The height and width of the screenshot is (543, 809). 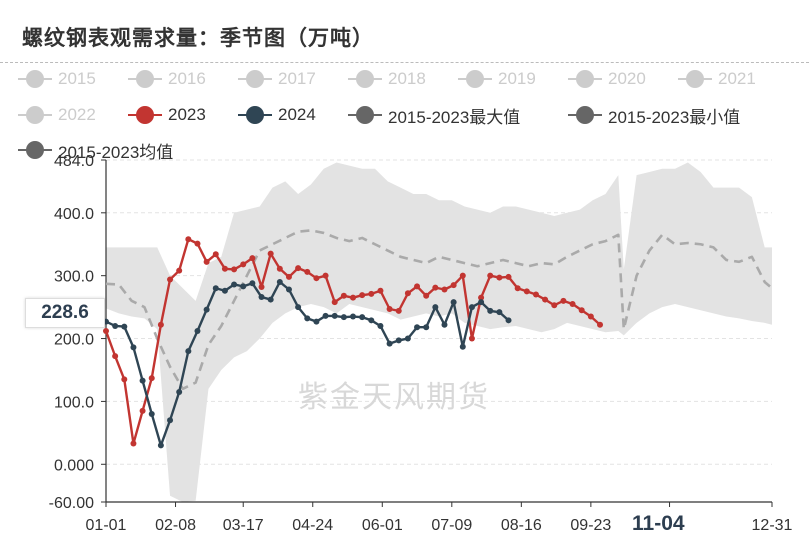 What do you see at coordinates (167, 115) in the screenshot?
I see `legend-item-2023: 2023` at bounding box center [167, 115].